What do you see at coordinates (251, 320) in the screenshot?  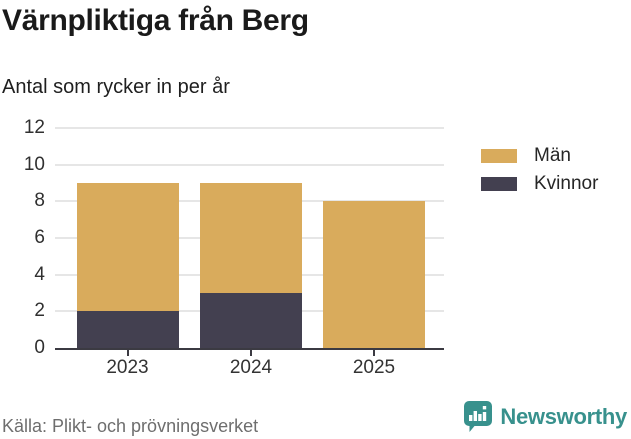 I see `bar-segment-kvinnor-2024` at bounding box center [251, 320].